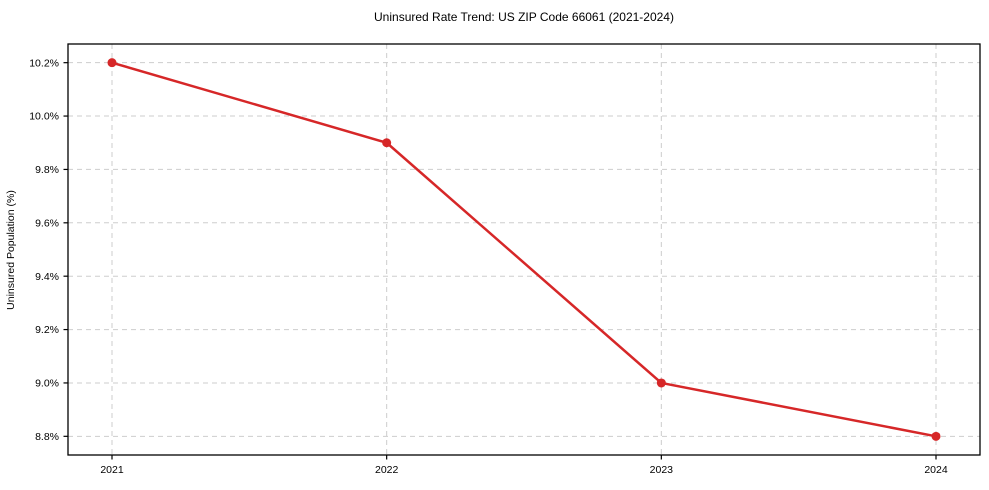  Describe the element at coordinates (47, 223) in the screenshot. I see `y-tick-label: 9.6%` at that location.